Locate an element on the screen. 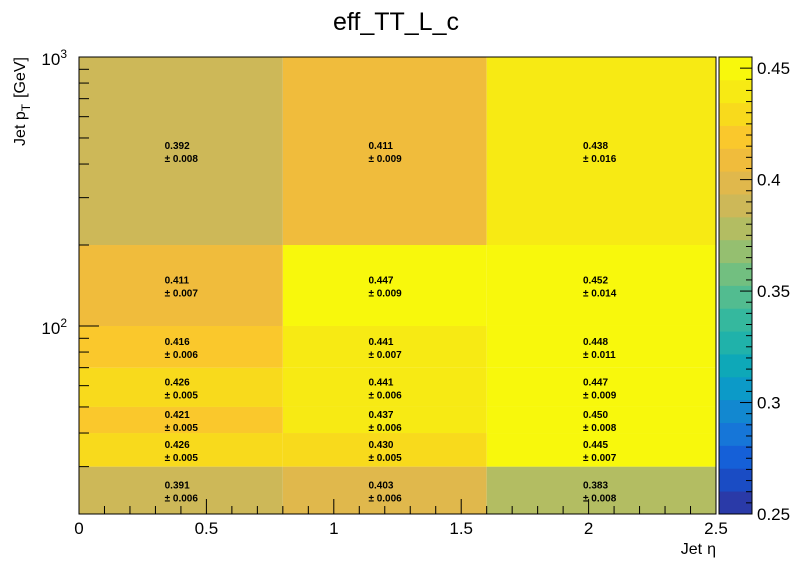 Image resolution: width=796 pixels, height=572 pixels. x-axis: 0 0.5 1 1.5 2 2.5 is located at coordinates (401, 518).